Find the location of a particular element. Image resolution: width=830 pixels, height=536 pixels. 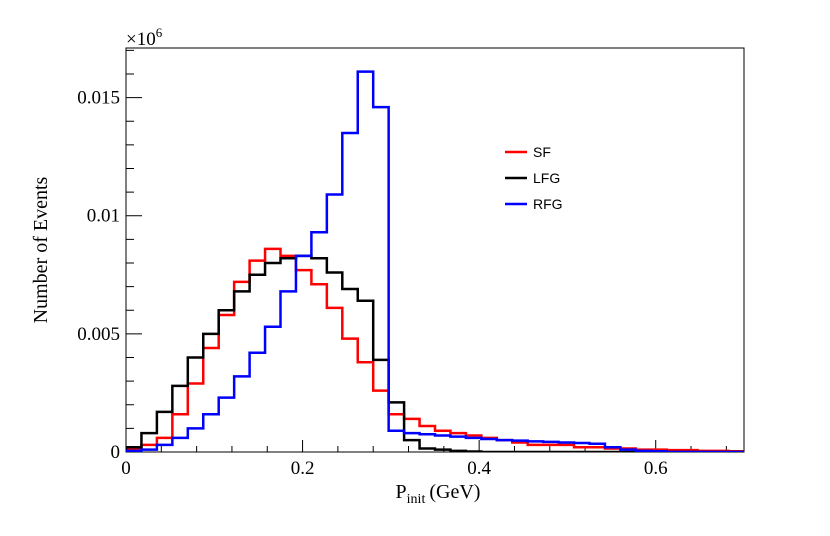

y-tick-label: 0.01 is located at coordinates (103, 216).